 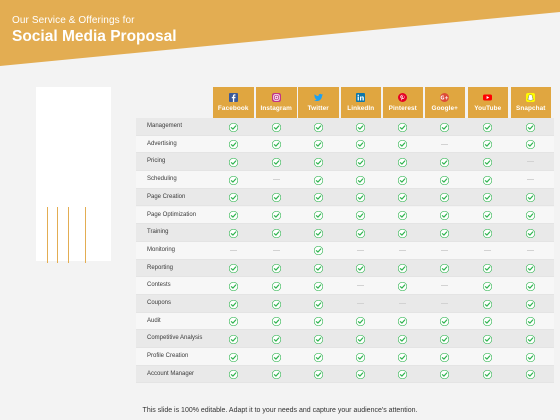 What do you see at coordinates (345, 127) in the screenshot?
I see `table-row: Management` at bounding box center [345, 127].